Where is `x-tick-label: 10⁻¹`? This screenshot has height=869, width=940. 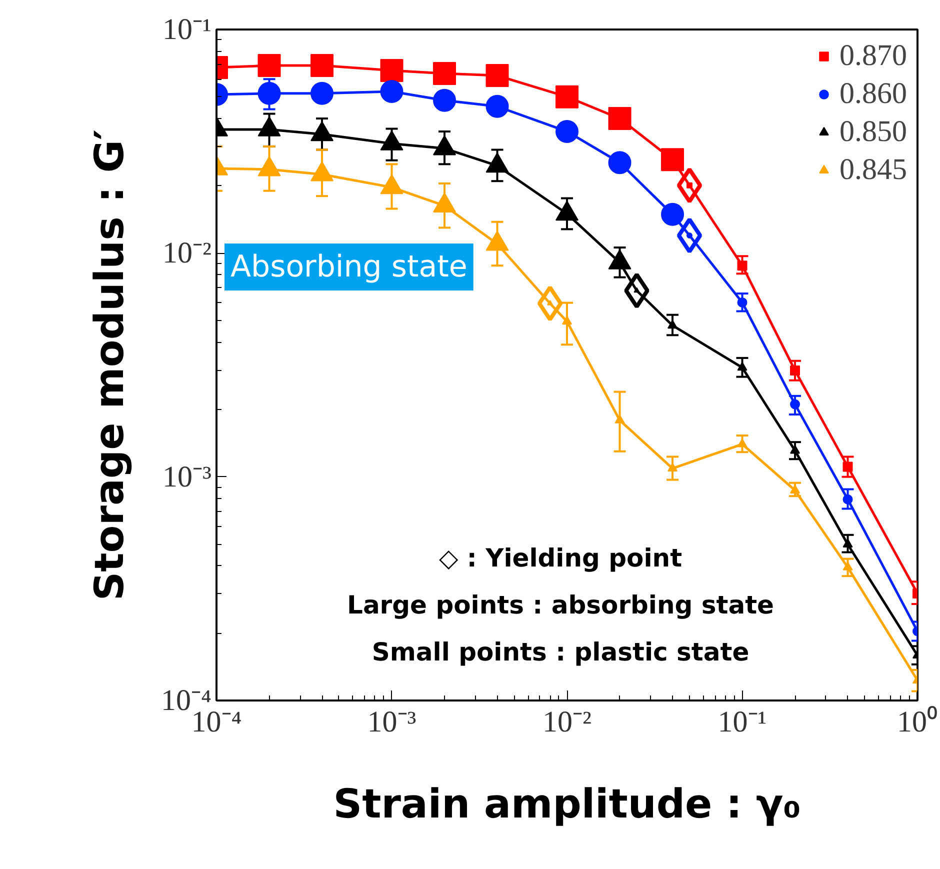 x-tick-label: 10⁻¹ is located at coordinates (742, 722).